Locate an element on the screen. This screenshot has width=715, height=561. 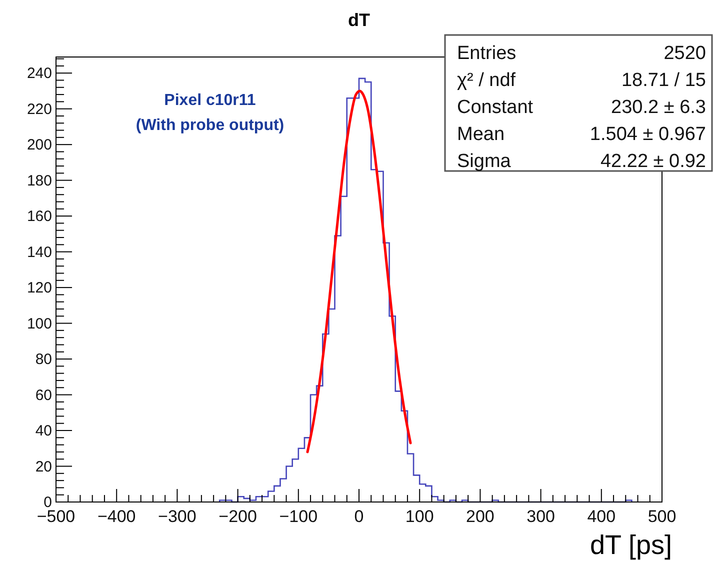
x-tick-label: 0 is located at coordinates (359, 516).